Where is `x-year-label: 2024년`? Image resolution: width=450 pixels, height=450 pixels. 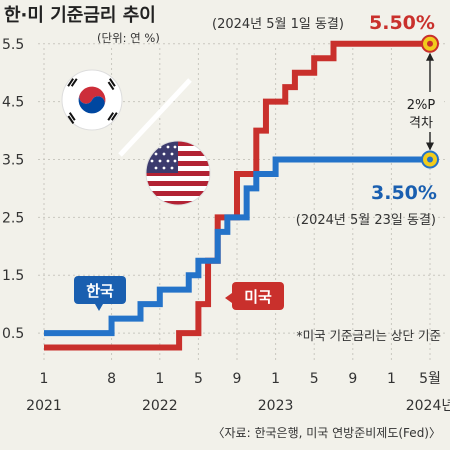
x-year-label: 2024년 is located at coordinates (428, 406).